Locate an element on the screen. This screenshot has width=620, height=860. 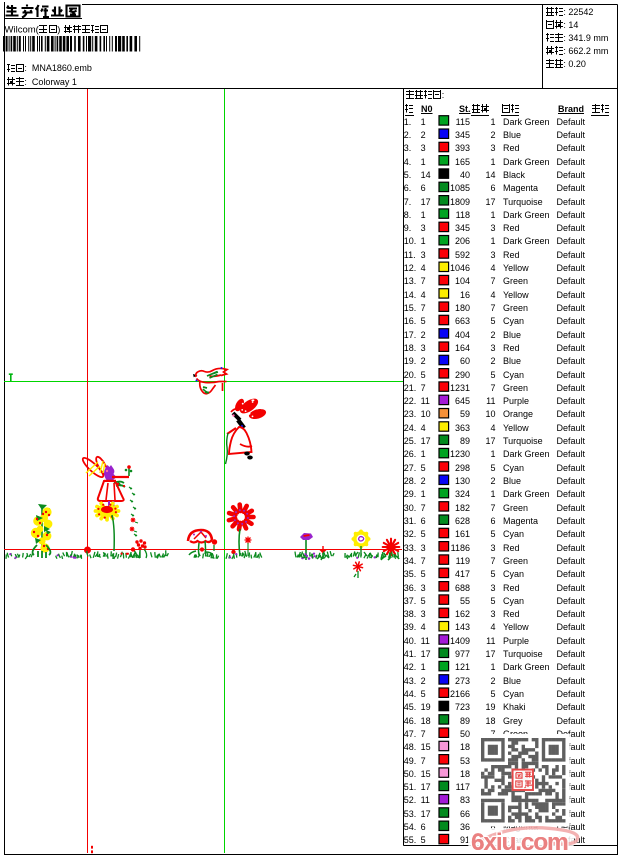
svg-text: 6xiu.com is located at coordinates (519, 842).